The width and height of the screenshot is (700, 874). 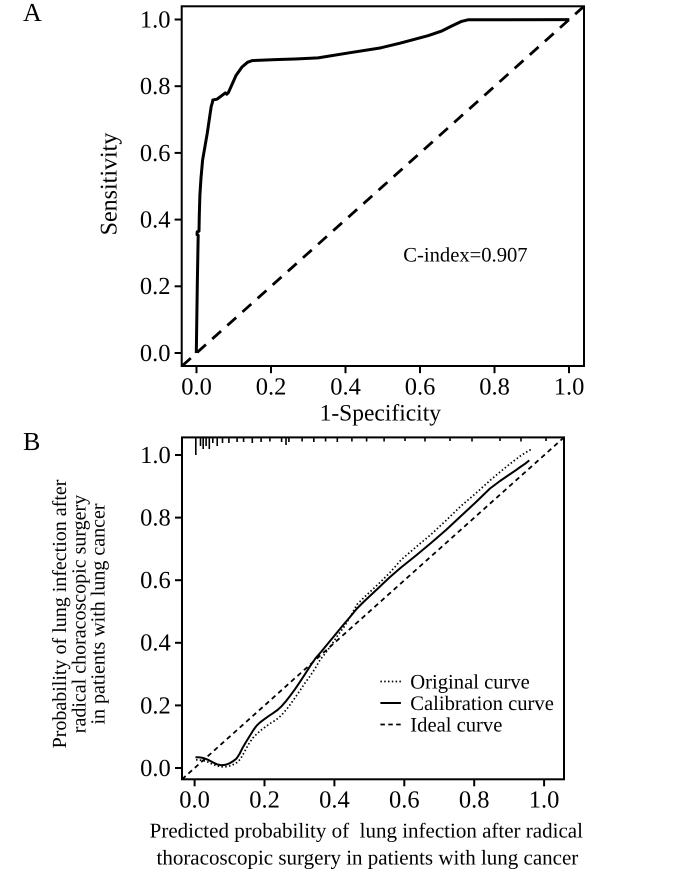 I want to click on svg-text:Probability of lung infection: Probability of lung infection after, so click(x=60, y=613).